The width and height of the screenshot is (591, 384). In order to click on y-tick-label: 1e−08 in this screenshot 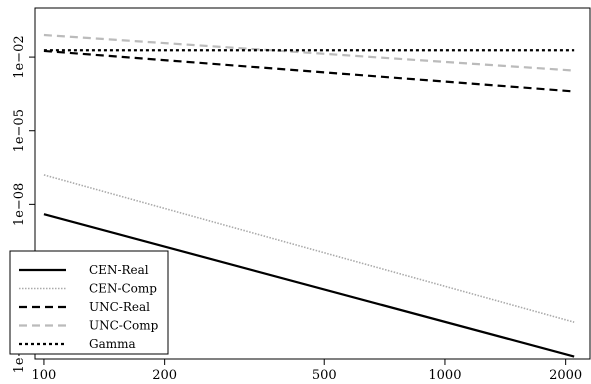, I will do `click(19, 204)`.